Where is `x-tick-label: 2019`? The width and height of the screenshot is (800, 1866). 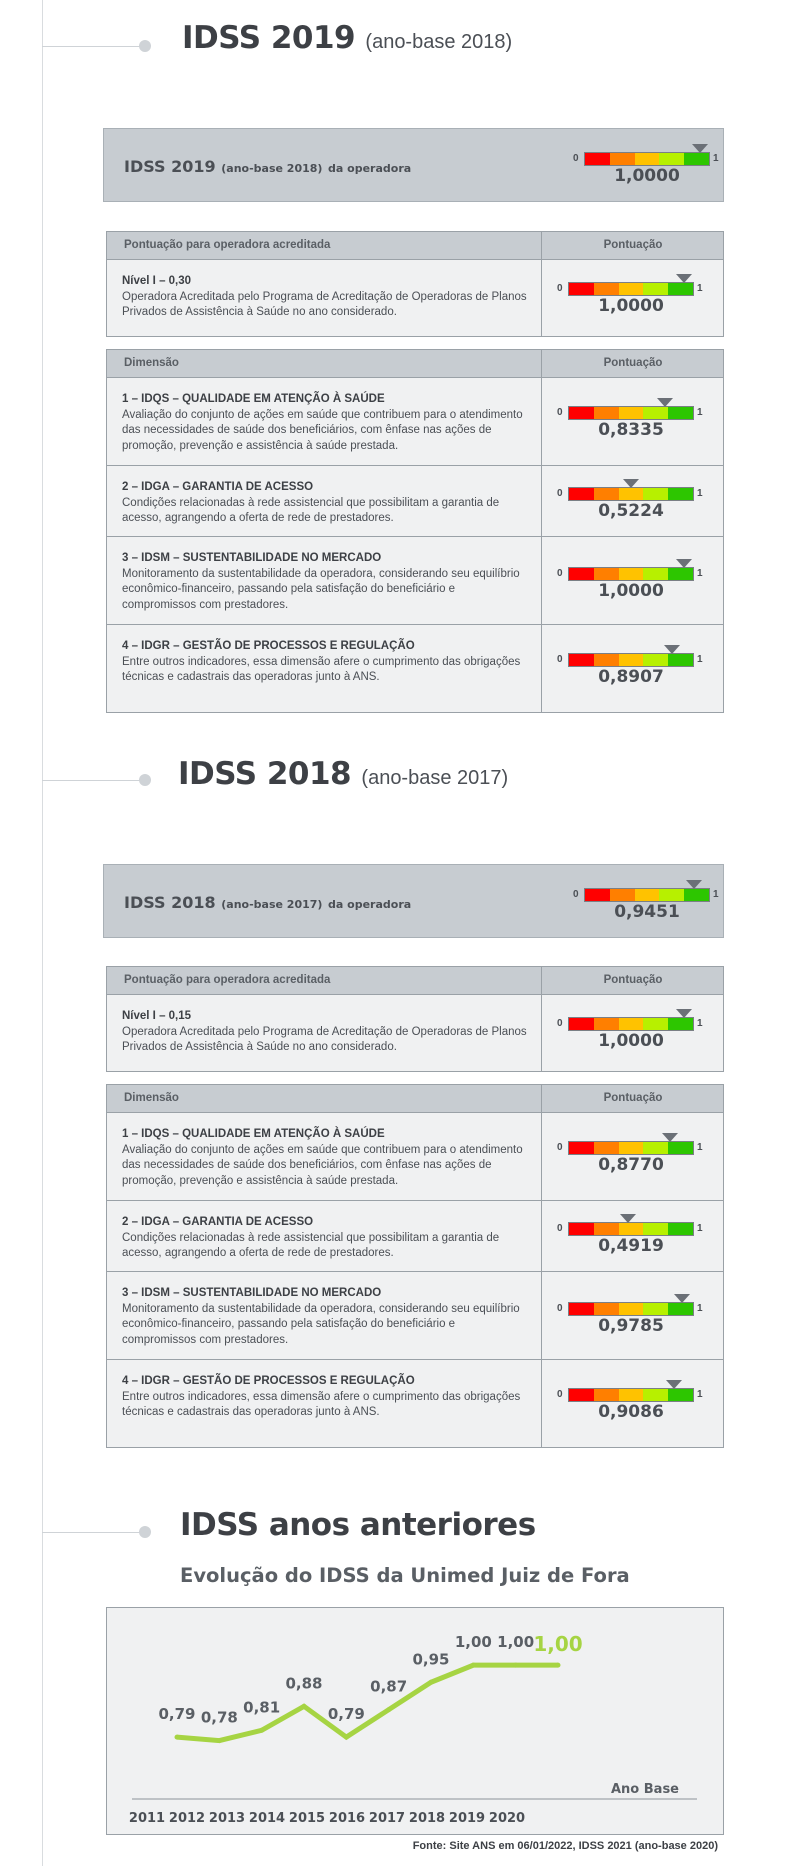
x-tick-label: 2019 is located at coordinates (467, 1818).